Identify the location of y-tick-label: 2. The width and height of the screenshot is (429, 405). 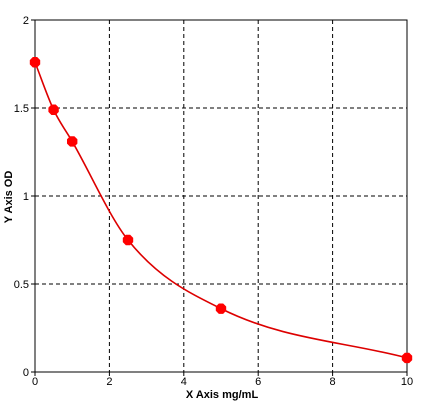
(26, 21).